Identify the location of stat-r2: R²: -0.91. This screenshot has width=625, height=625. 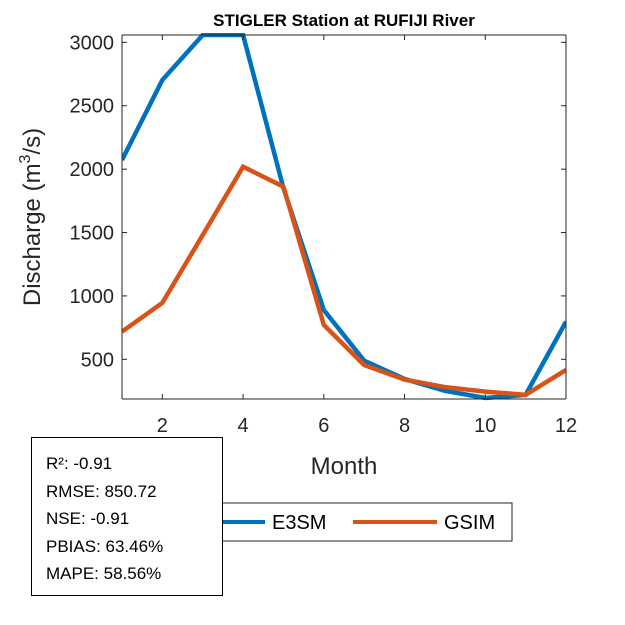
(79, 463).